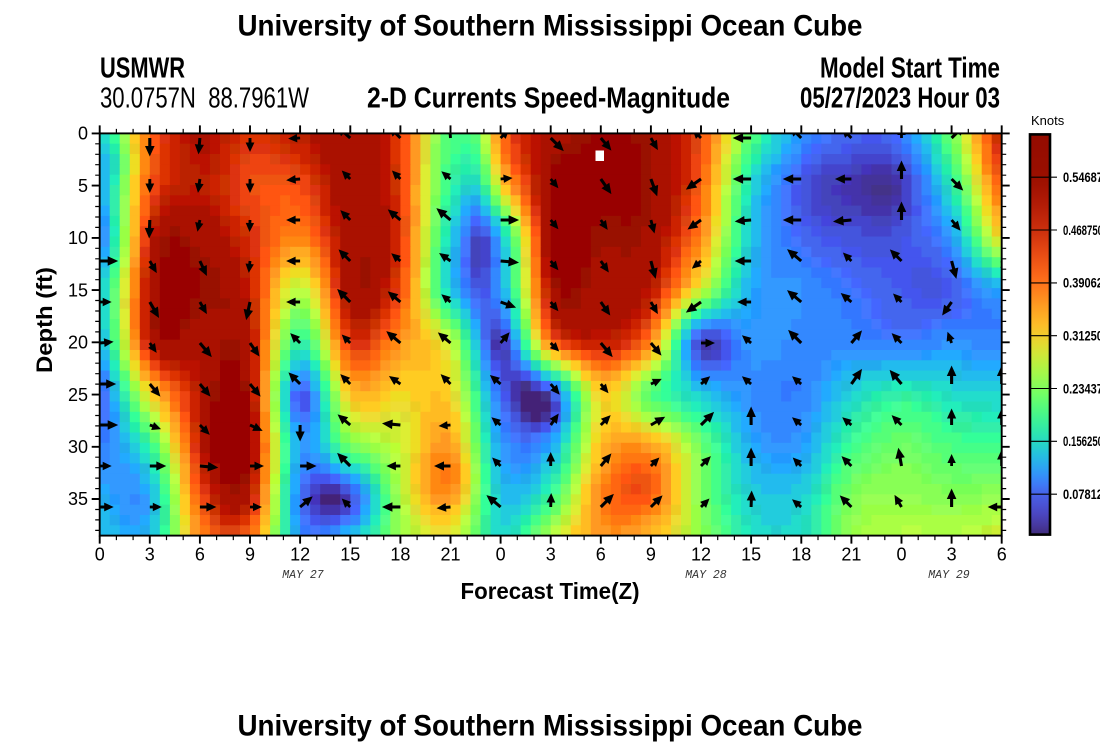 The height and width of the screenshot is (750, 1100). What do you see at coordinates (910, 69) in the screenshot?
I see `svg-text: Model Start Time` at bounding box center [910, 69].